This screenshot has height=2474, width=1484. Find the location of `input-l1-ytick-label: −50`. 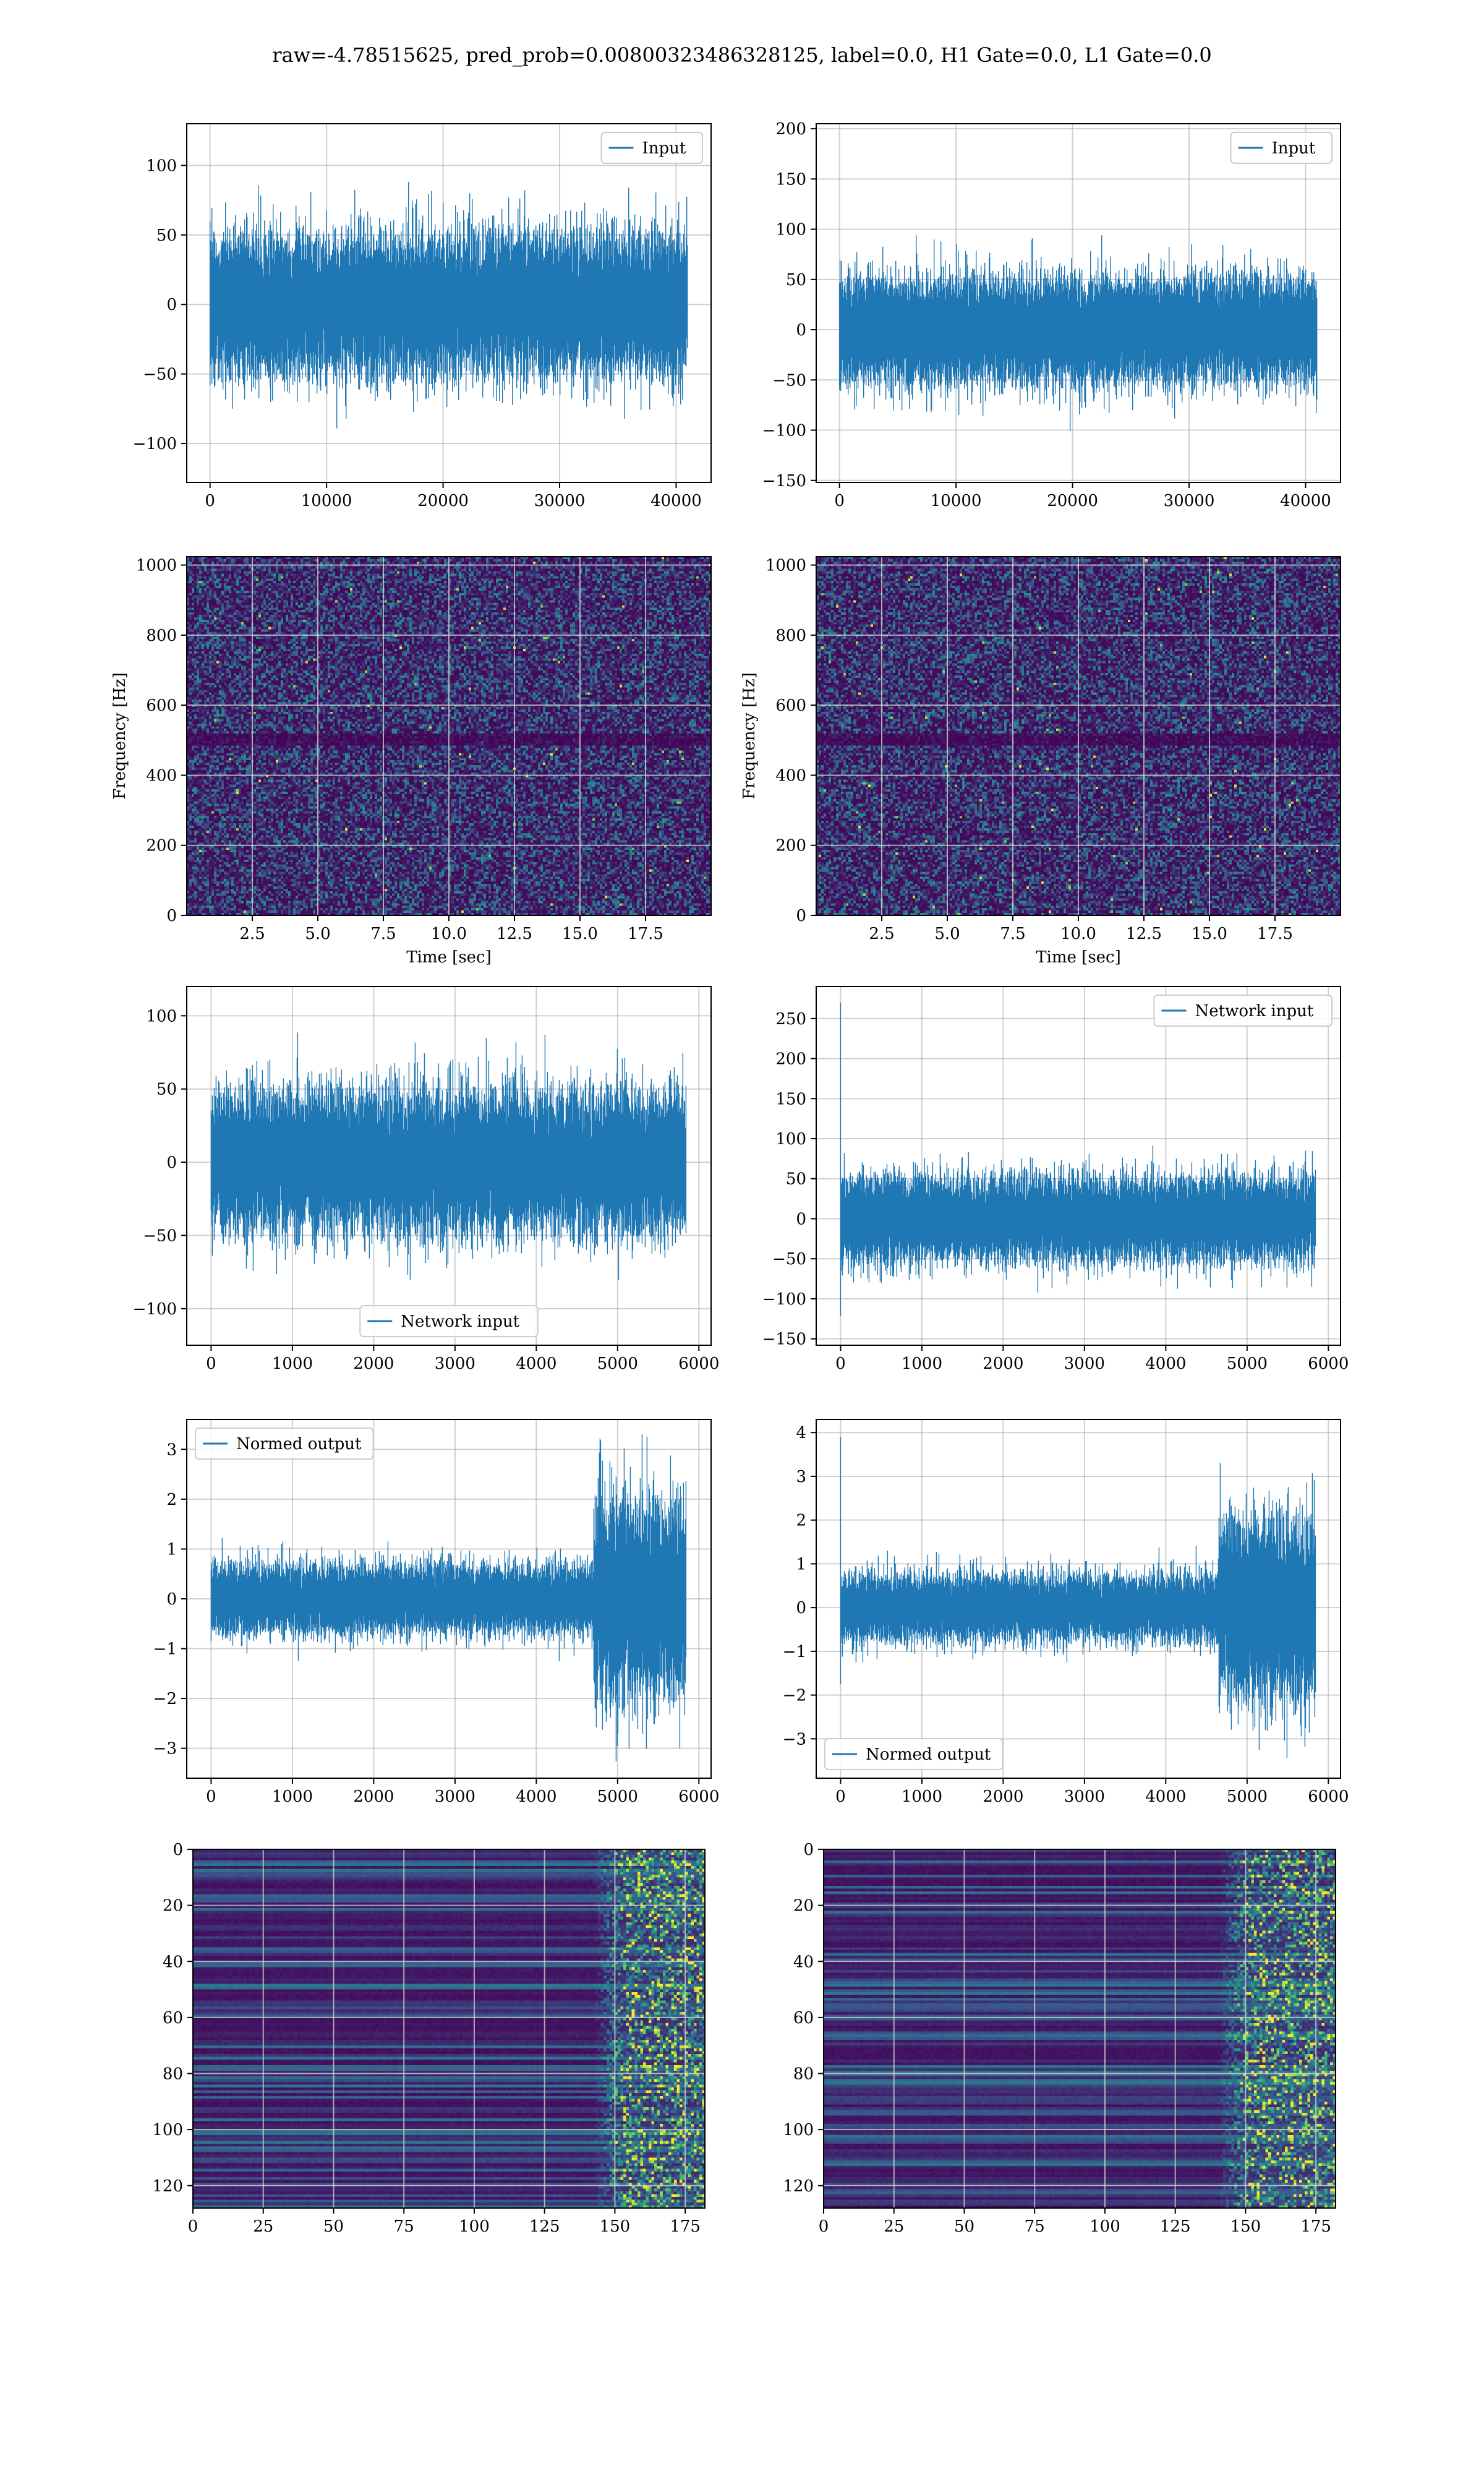

input-l1-ytick-label: −50 is located at coordinates (789, 380).